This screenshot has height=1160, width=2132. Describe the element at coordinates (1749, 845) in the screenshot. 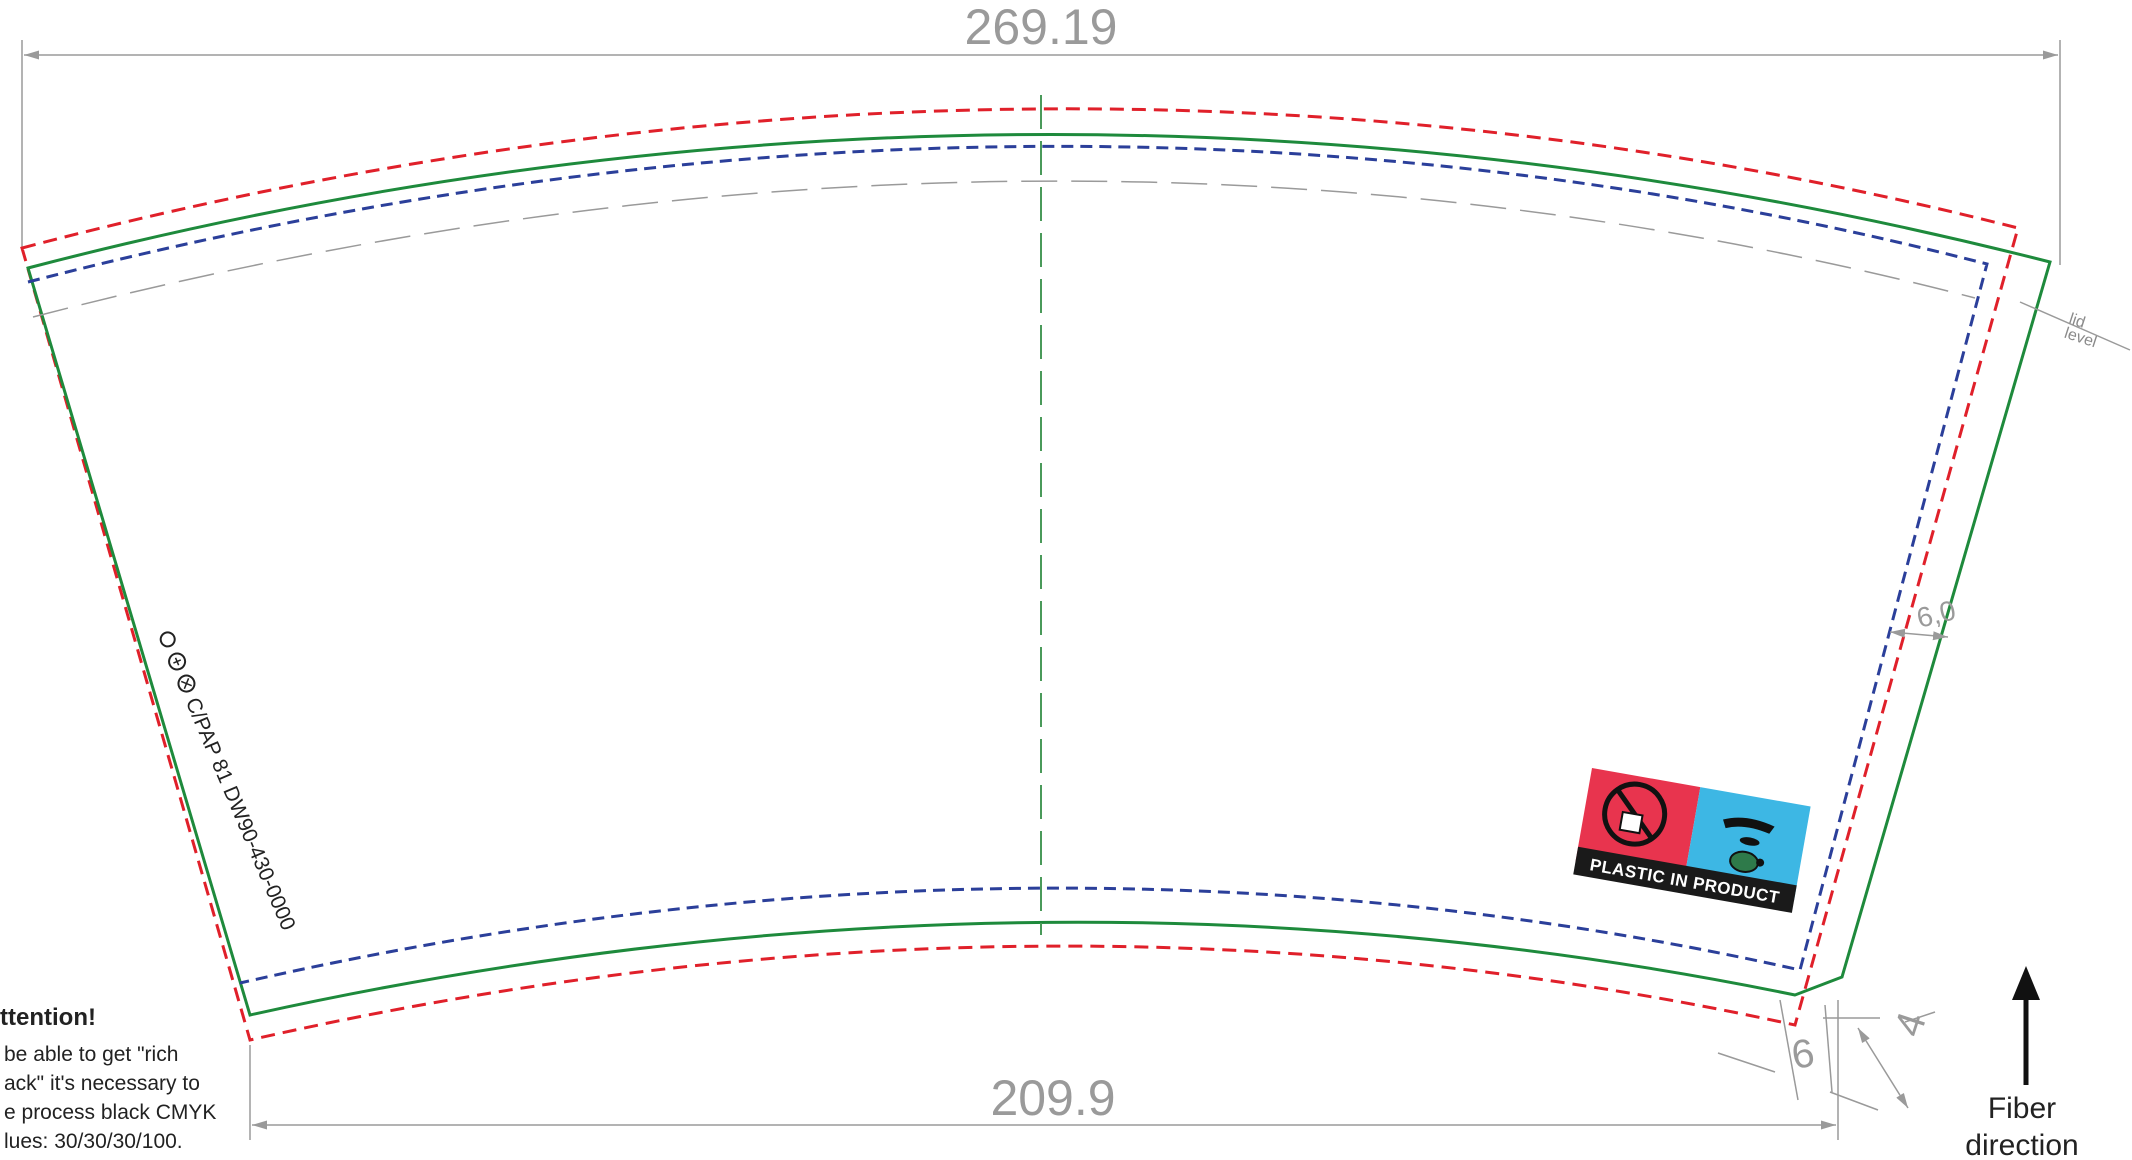

I see `turtle-icon` at that location.